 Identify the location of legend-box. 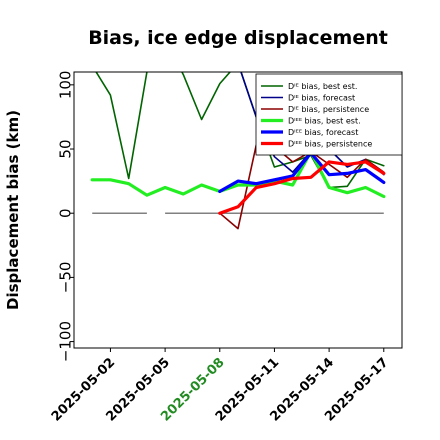
(329, 114).